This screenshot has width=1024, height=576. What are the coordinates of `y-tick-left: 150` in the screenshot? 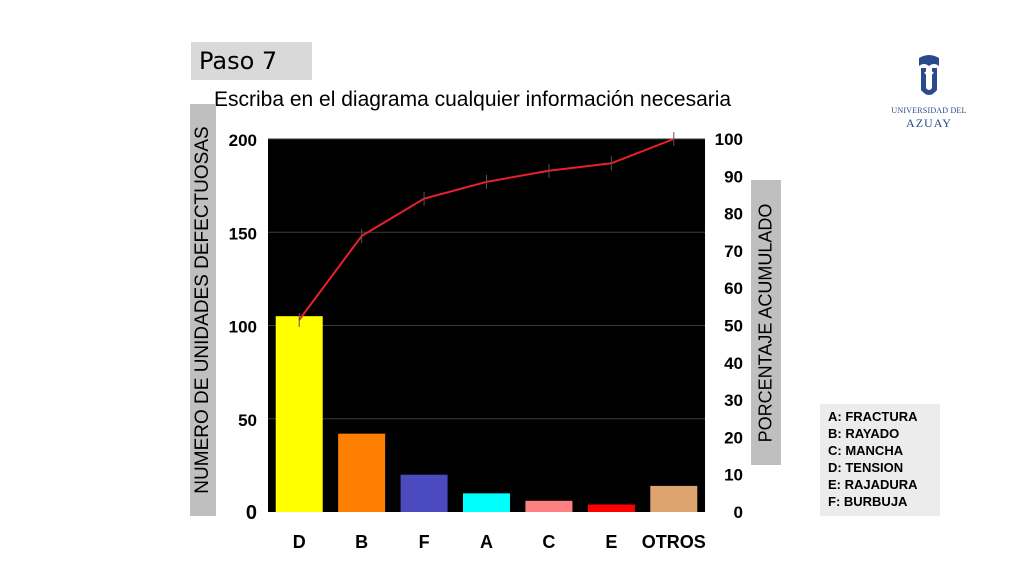 It's located at (243, 233).